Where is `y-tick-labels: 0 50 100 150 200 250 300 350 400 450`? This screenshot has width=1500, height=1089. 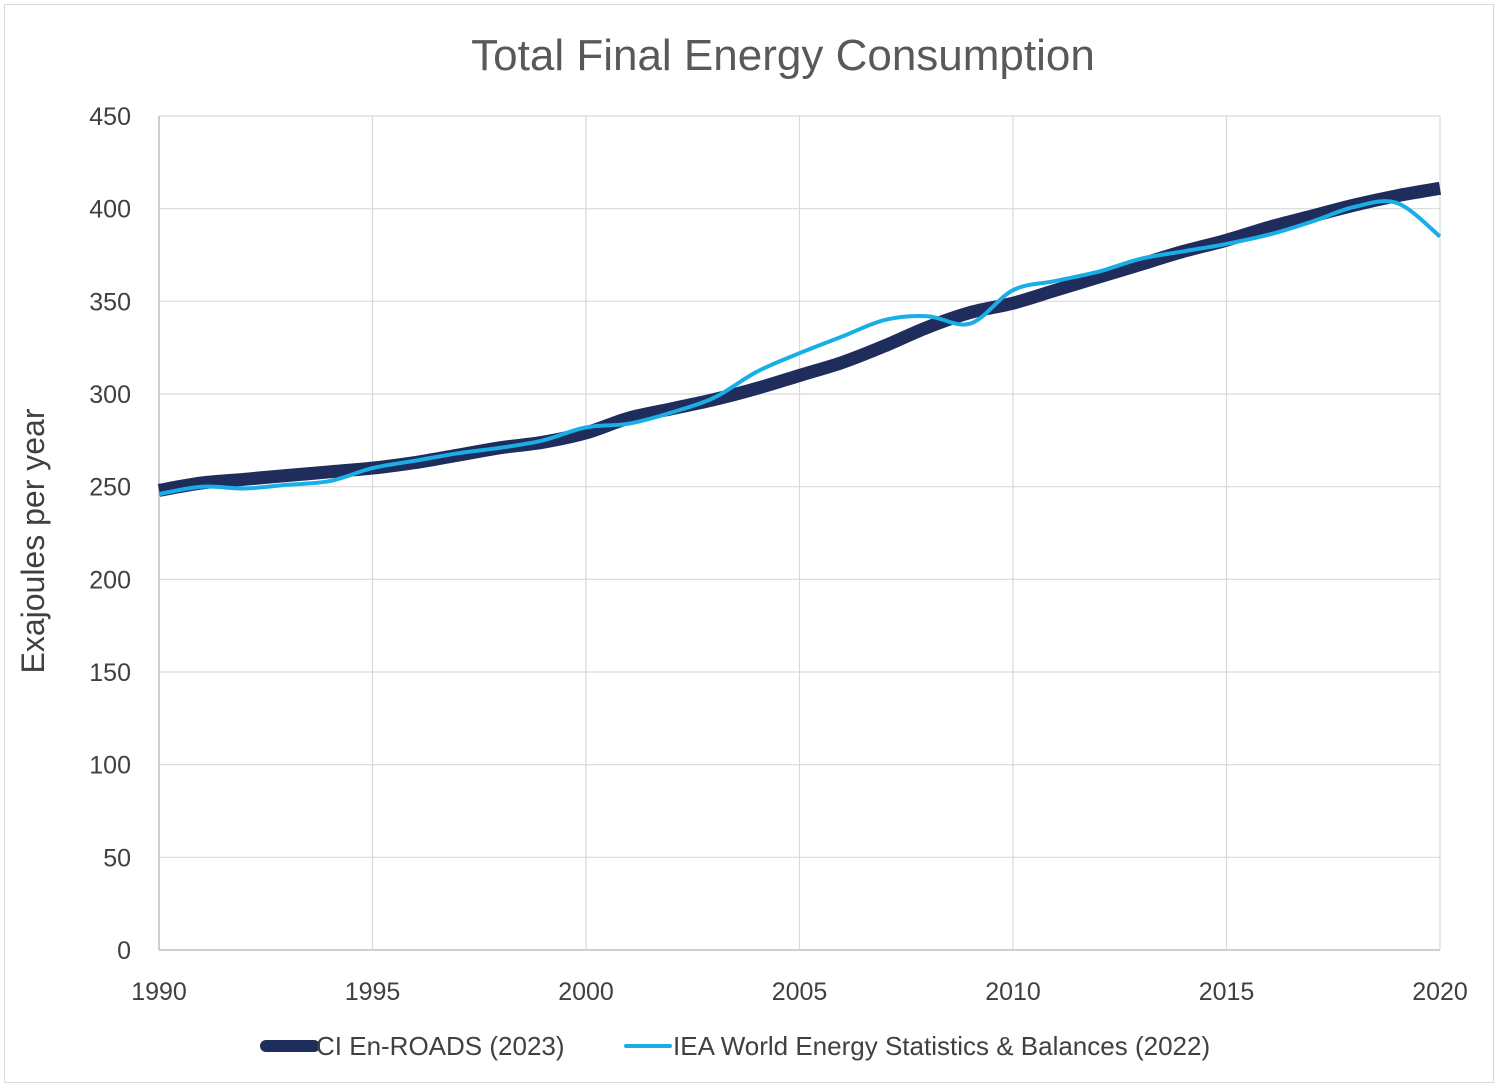 y-tick-labels: 0 50 100 150 200 250 300 350 400 450 is located at coordinates (110, 534).